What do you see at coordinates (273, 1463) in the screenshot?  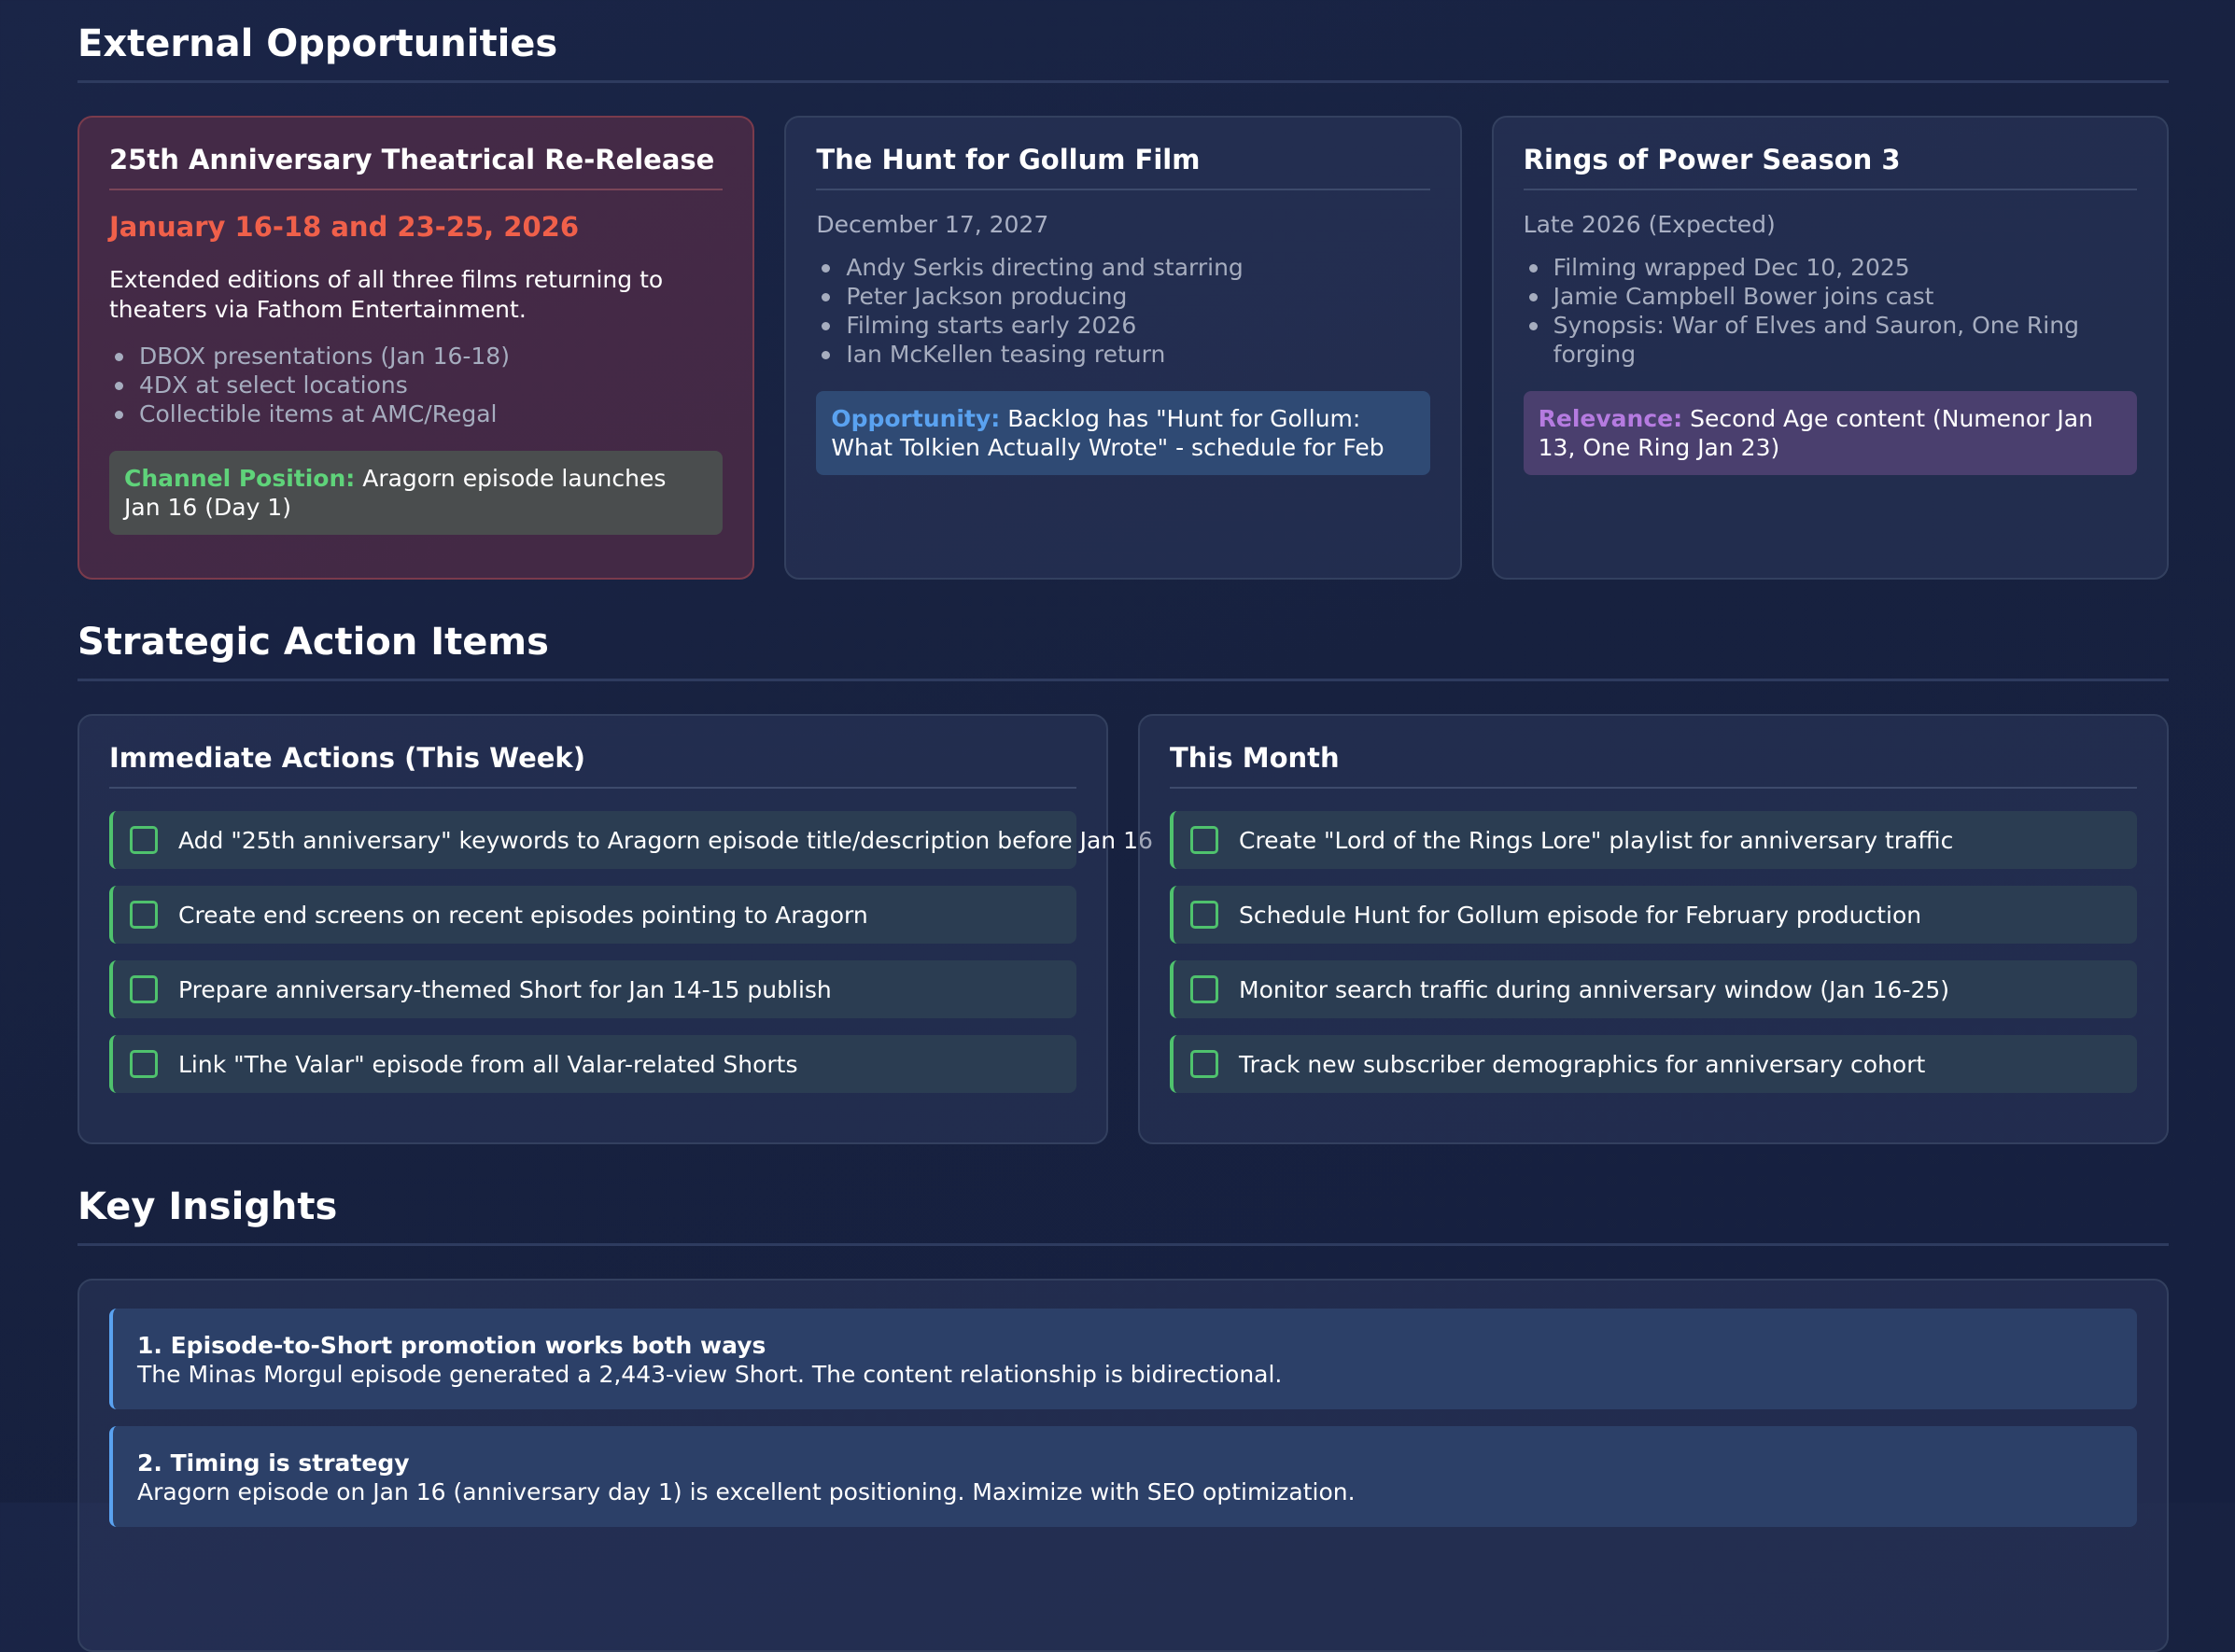 I see `insight-title: 2. Timing is strategy` at bounding box center [273, 1463].